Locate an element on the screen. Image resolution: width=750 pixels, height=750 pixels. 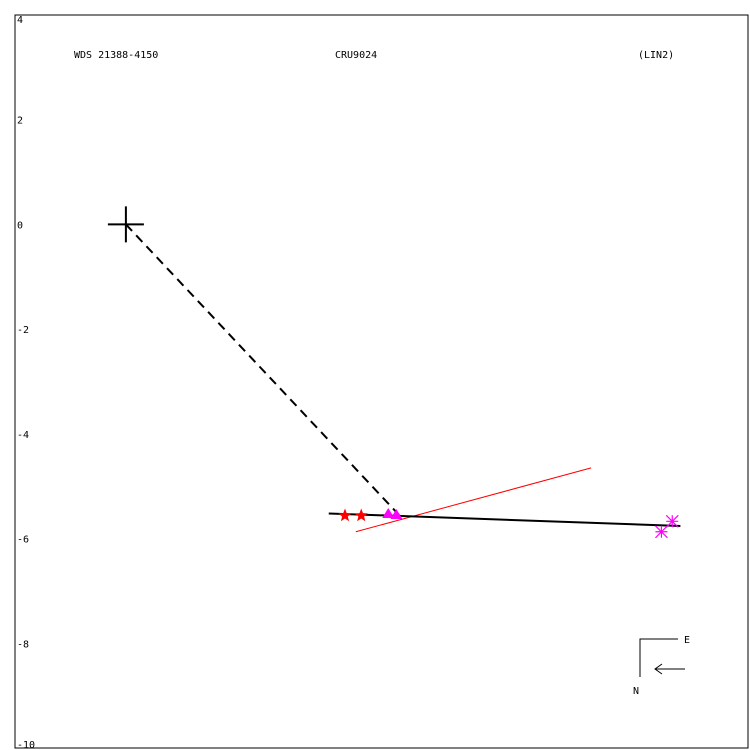
y-tick-label: 0 is located at coordinates (20, 225).